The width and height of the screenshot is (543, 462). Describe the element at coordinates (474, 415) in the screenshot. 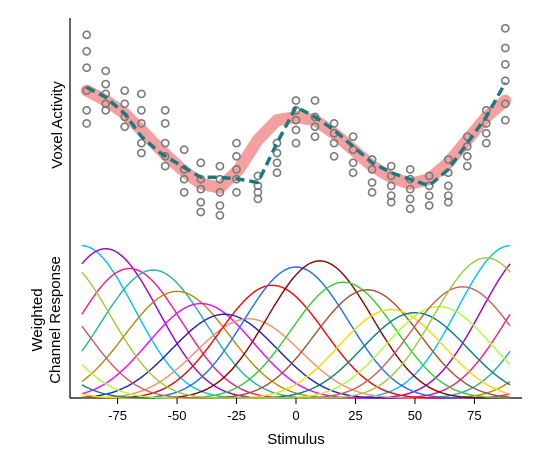

I see `x-tick-label: 75` at that location.